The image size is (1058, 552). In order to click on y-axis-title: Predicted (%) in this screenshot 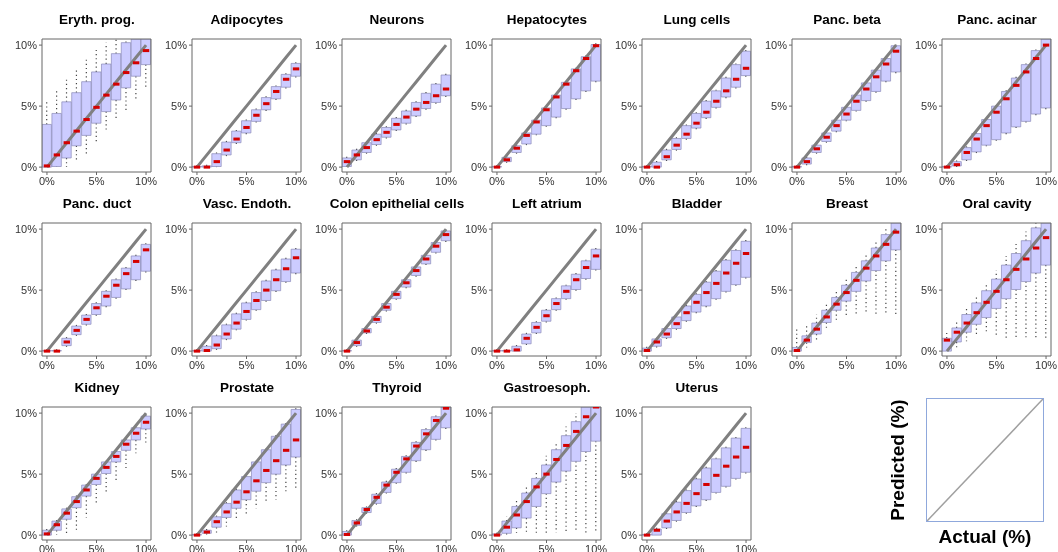, I will do `click(898, 460)`.